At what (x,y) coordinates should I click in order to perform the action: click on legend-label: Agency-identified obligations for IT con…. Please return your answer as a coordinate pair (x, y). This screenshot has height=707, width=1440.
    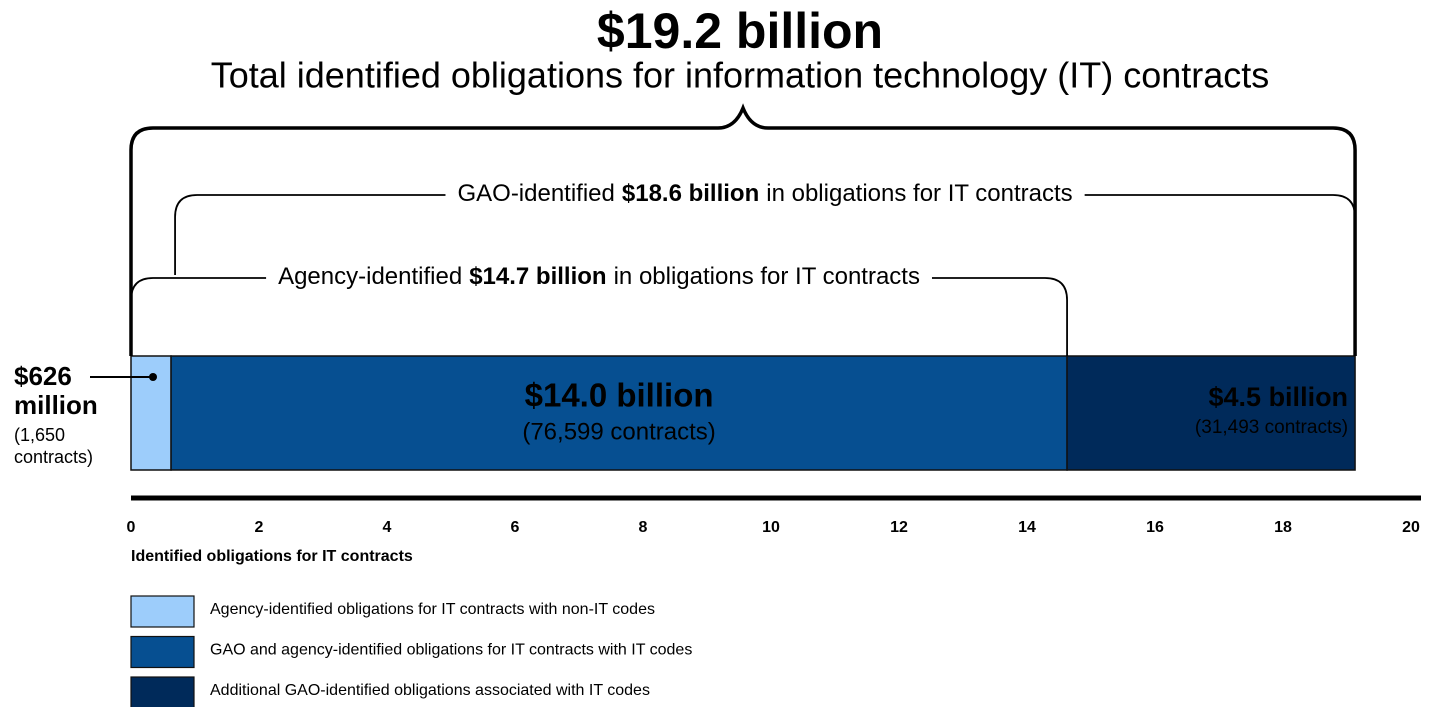
    Looking at the image, I should click on (432, 609).